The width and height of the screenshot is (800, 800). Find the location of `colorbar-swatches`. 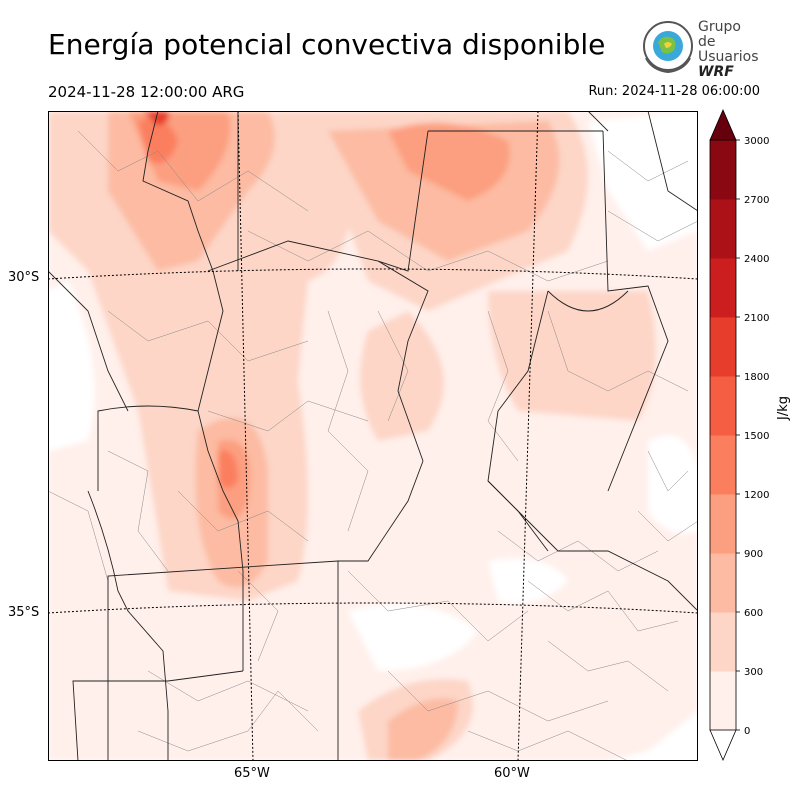

colorbar-swatches is located at coordinates (723, 435).